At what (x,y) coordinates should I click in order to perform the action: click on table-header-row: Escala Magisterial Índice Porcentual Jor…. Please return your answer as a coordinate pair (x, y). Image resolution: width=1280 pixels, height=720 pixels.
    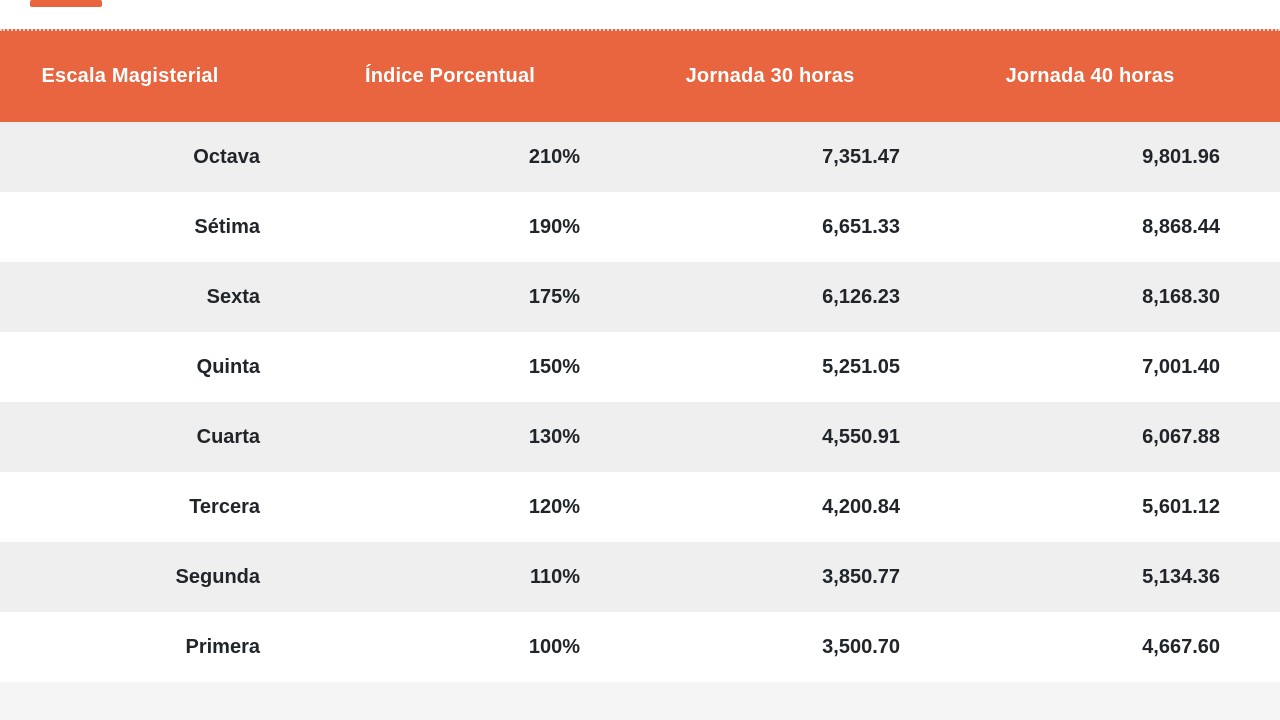
    Looking at the image, I should click on (640, 75).